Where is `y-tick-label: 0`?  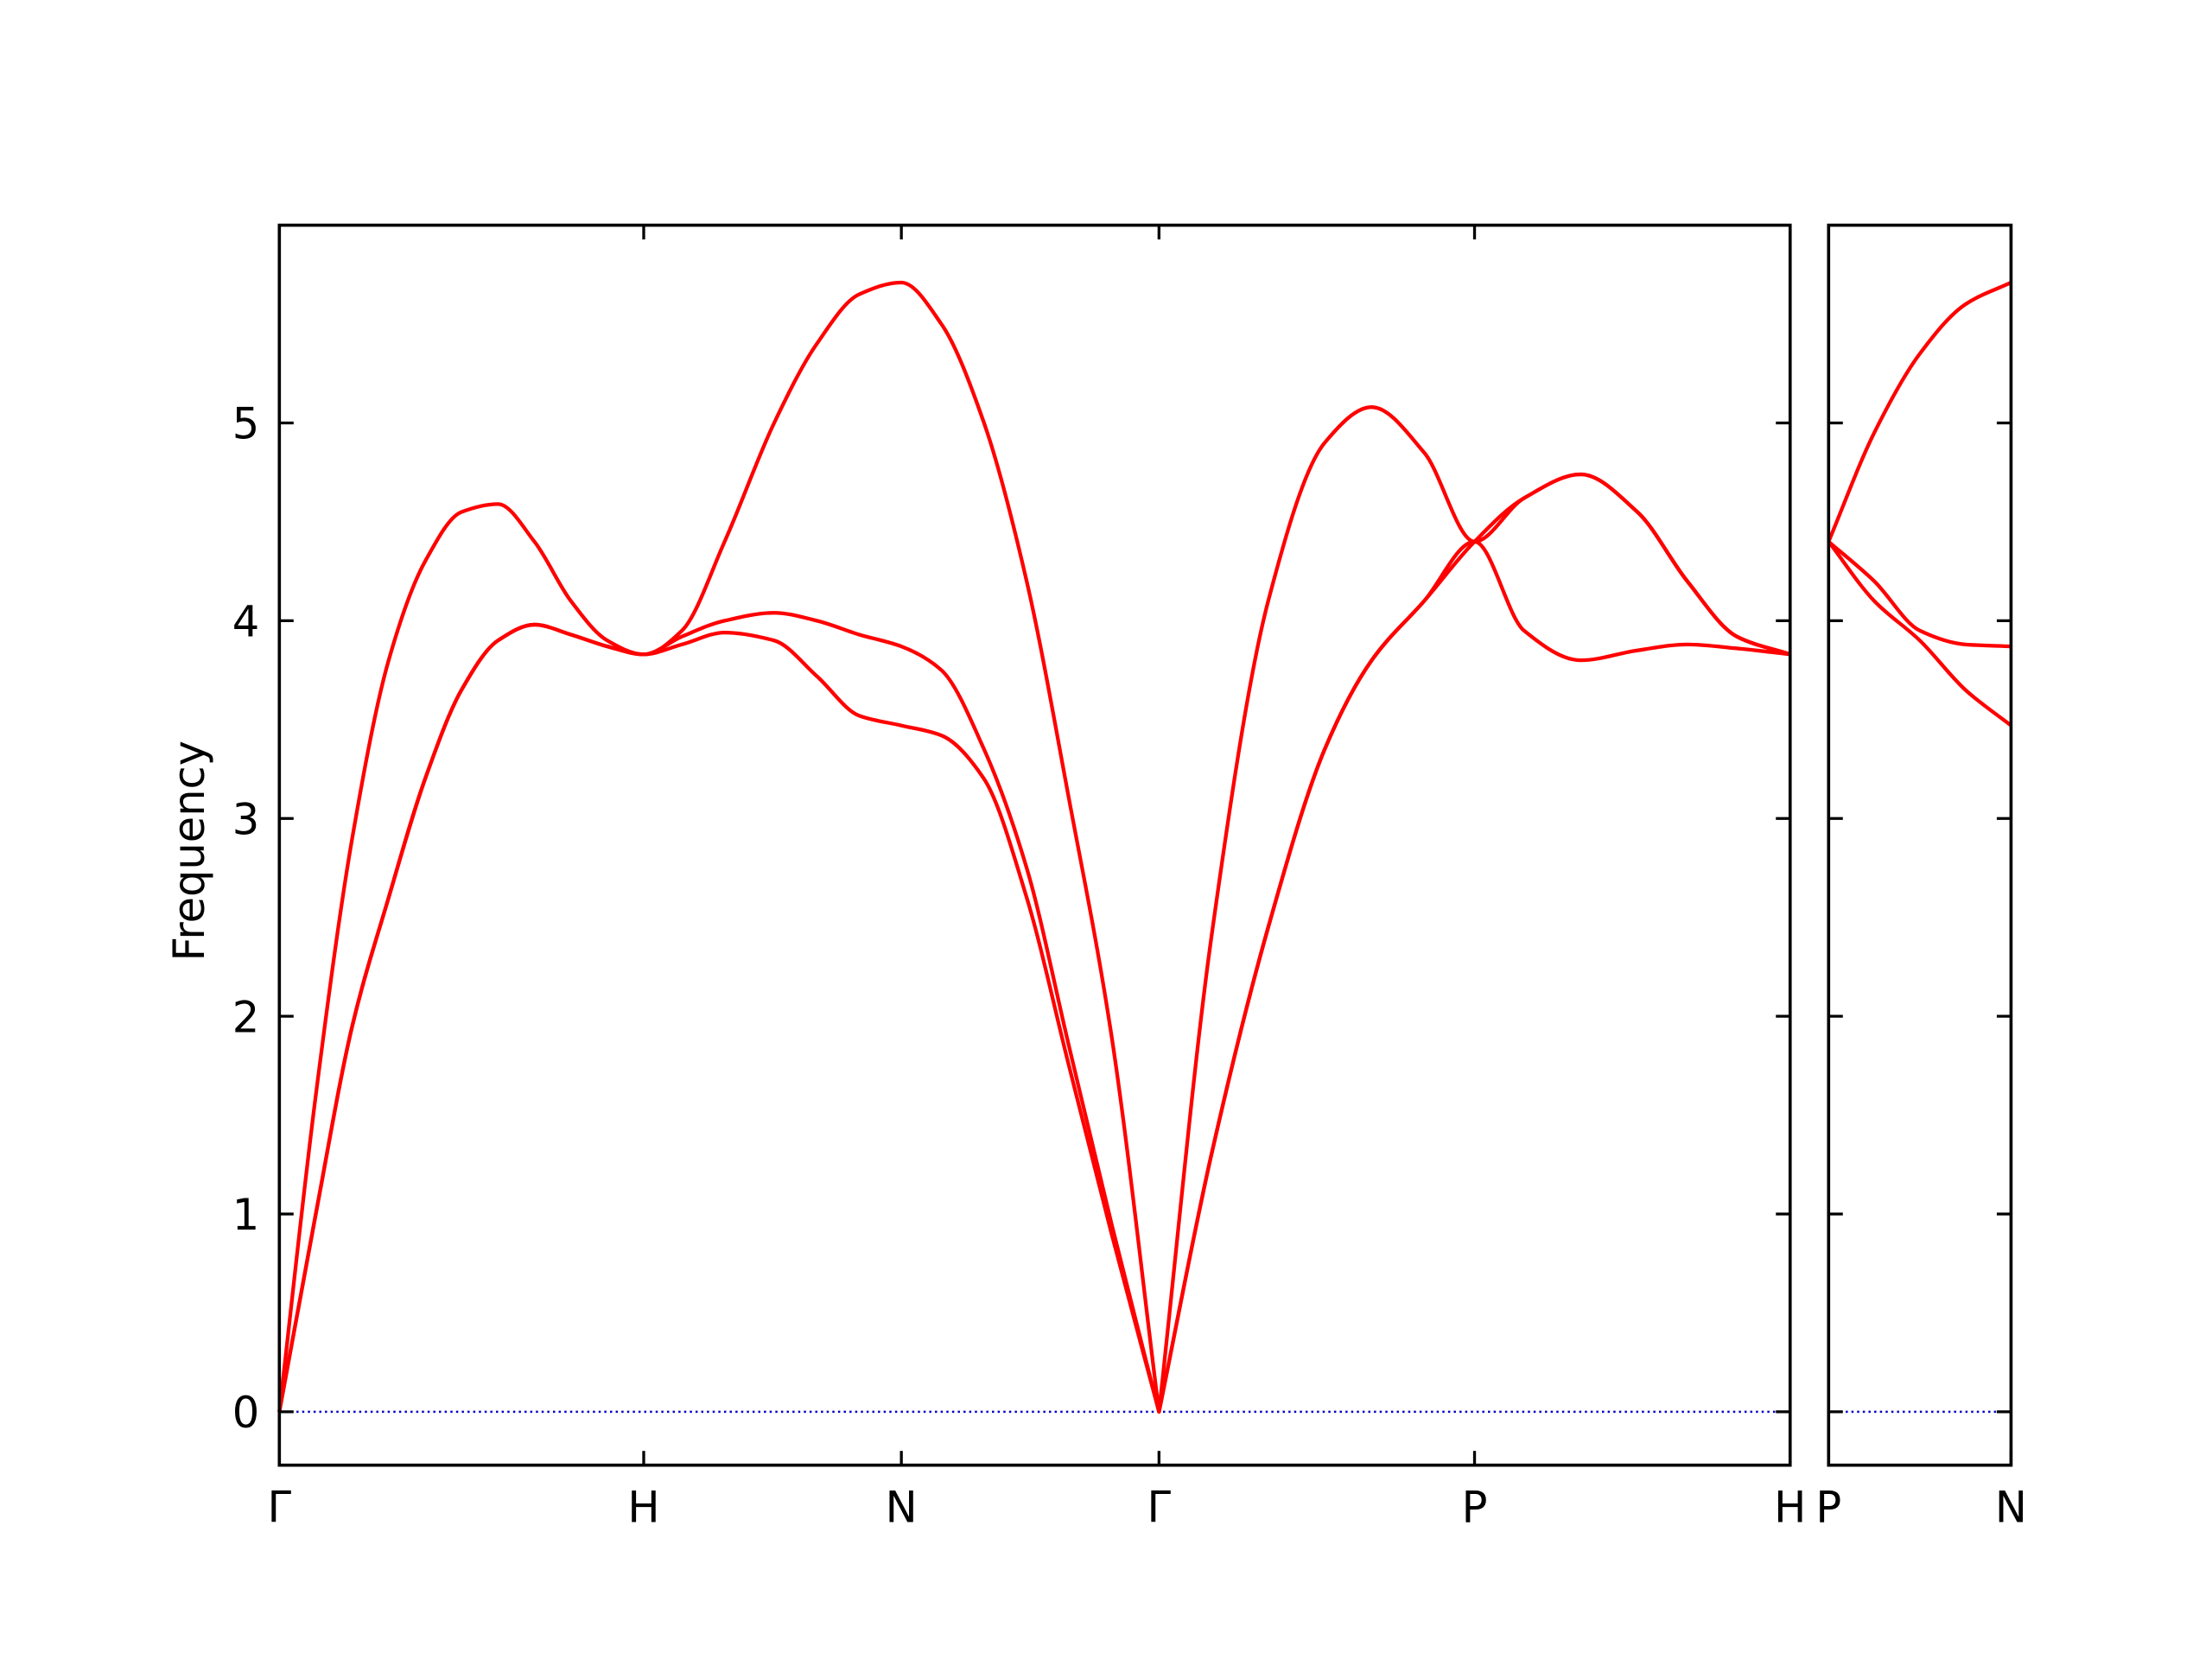
y-tick-label: 0 is located at coordinates (245, 1413).